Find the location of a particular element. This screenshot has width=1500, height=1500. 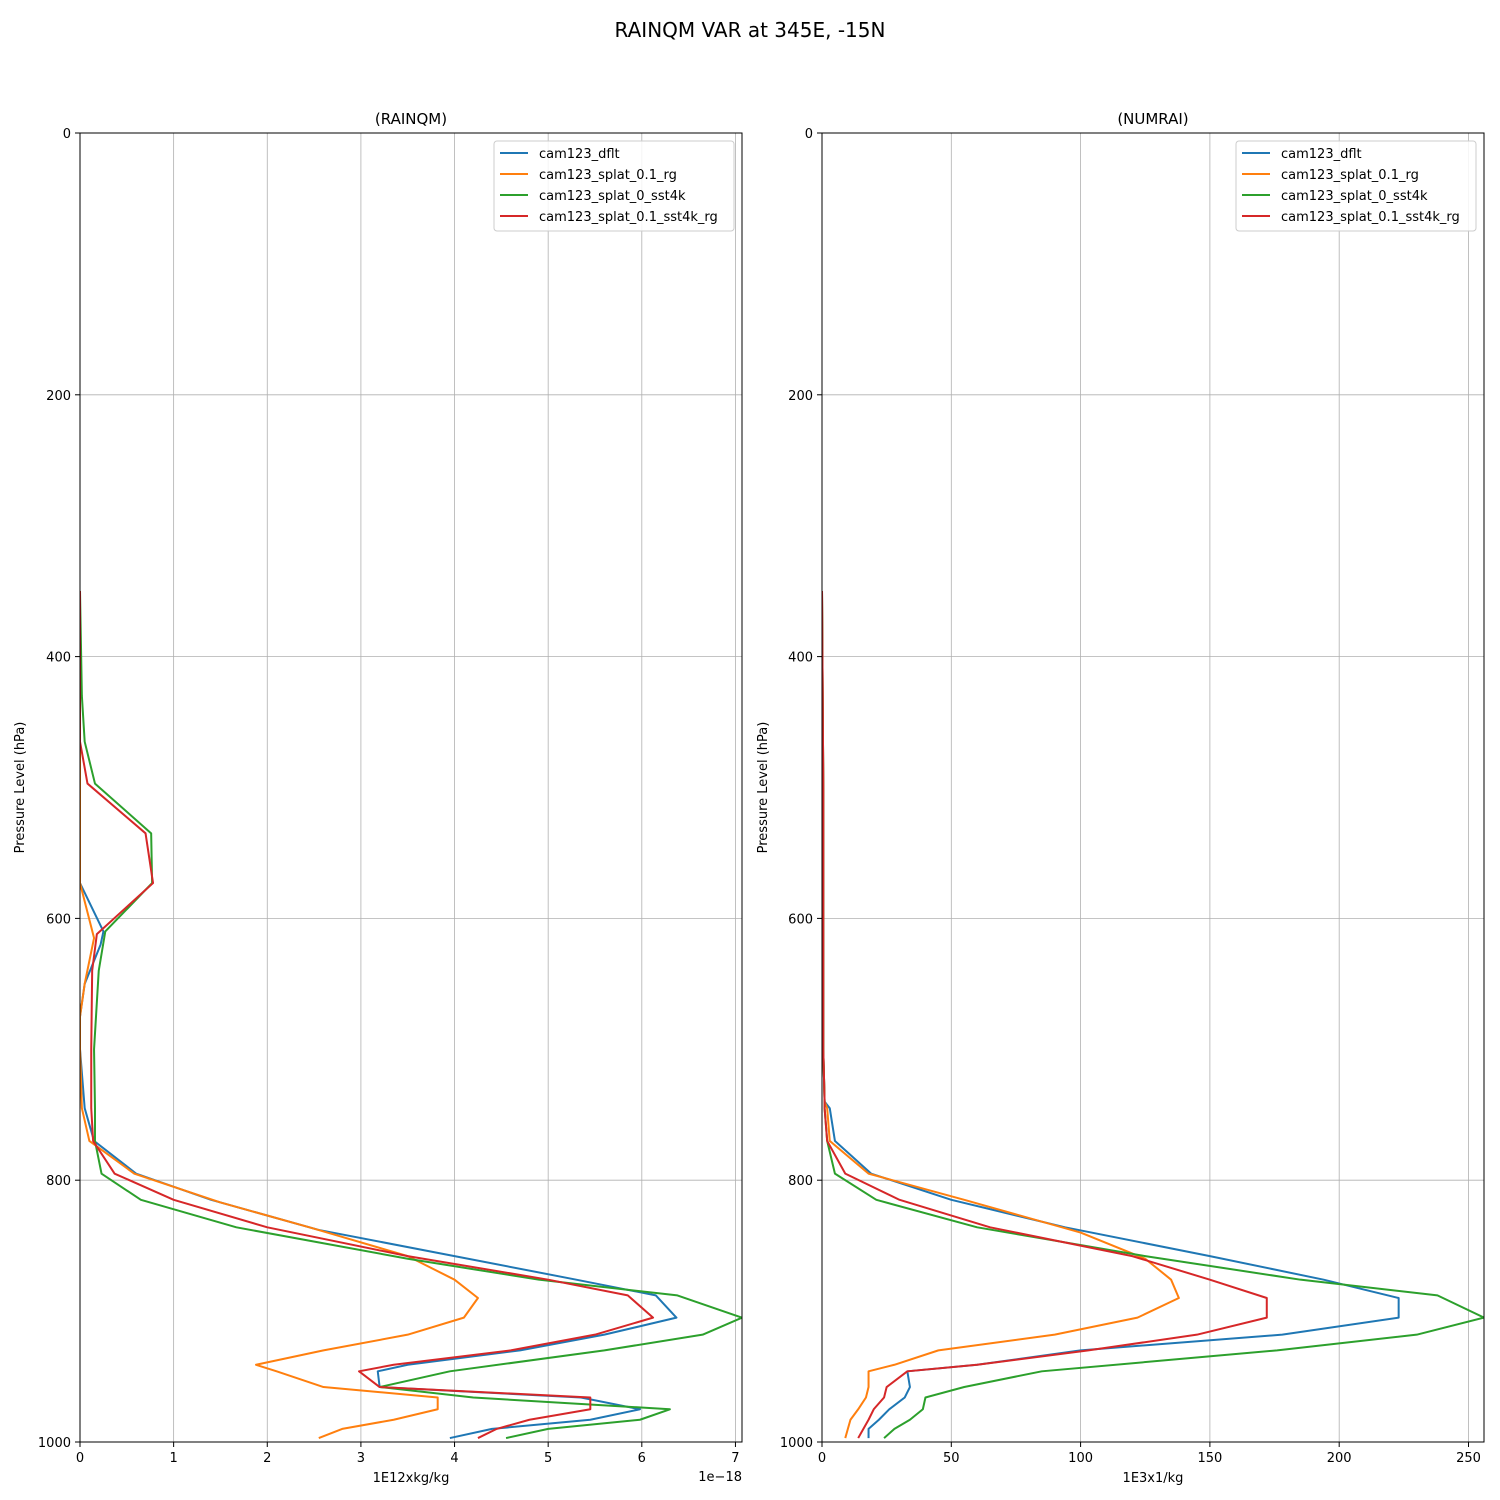

x-tick-label: 4 is located at coordinates (454, 1458).